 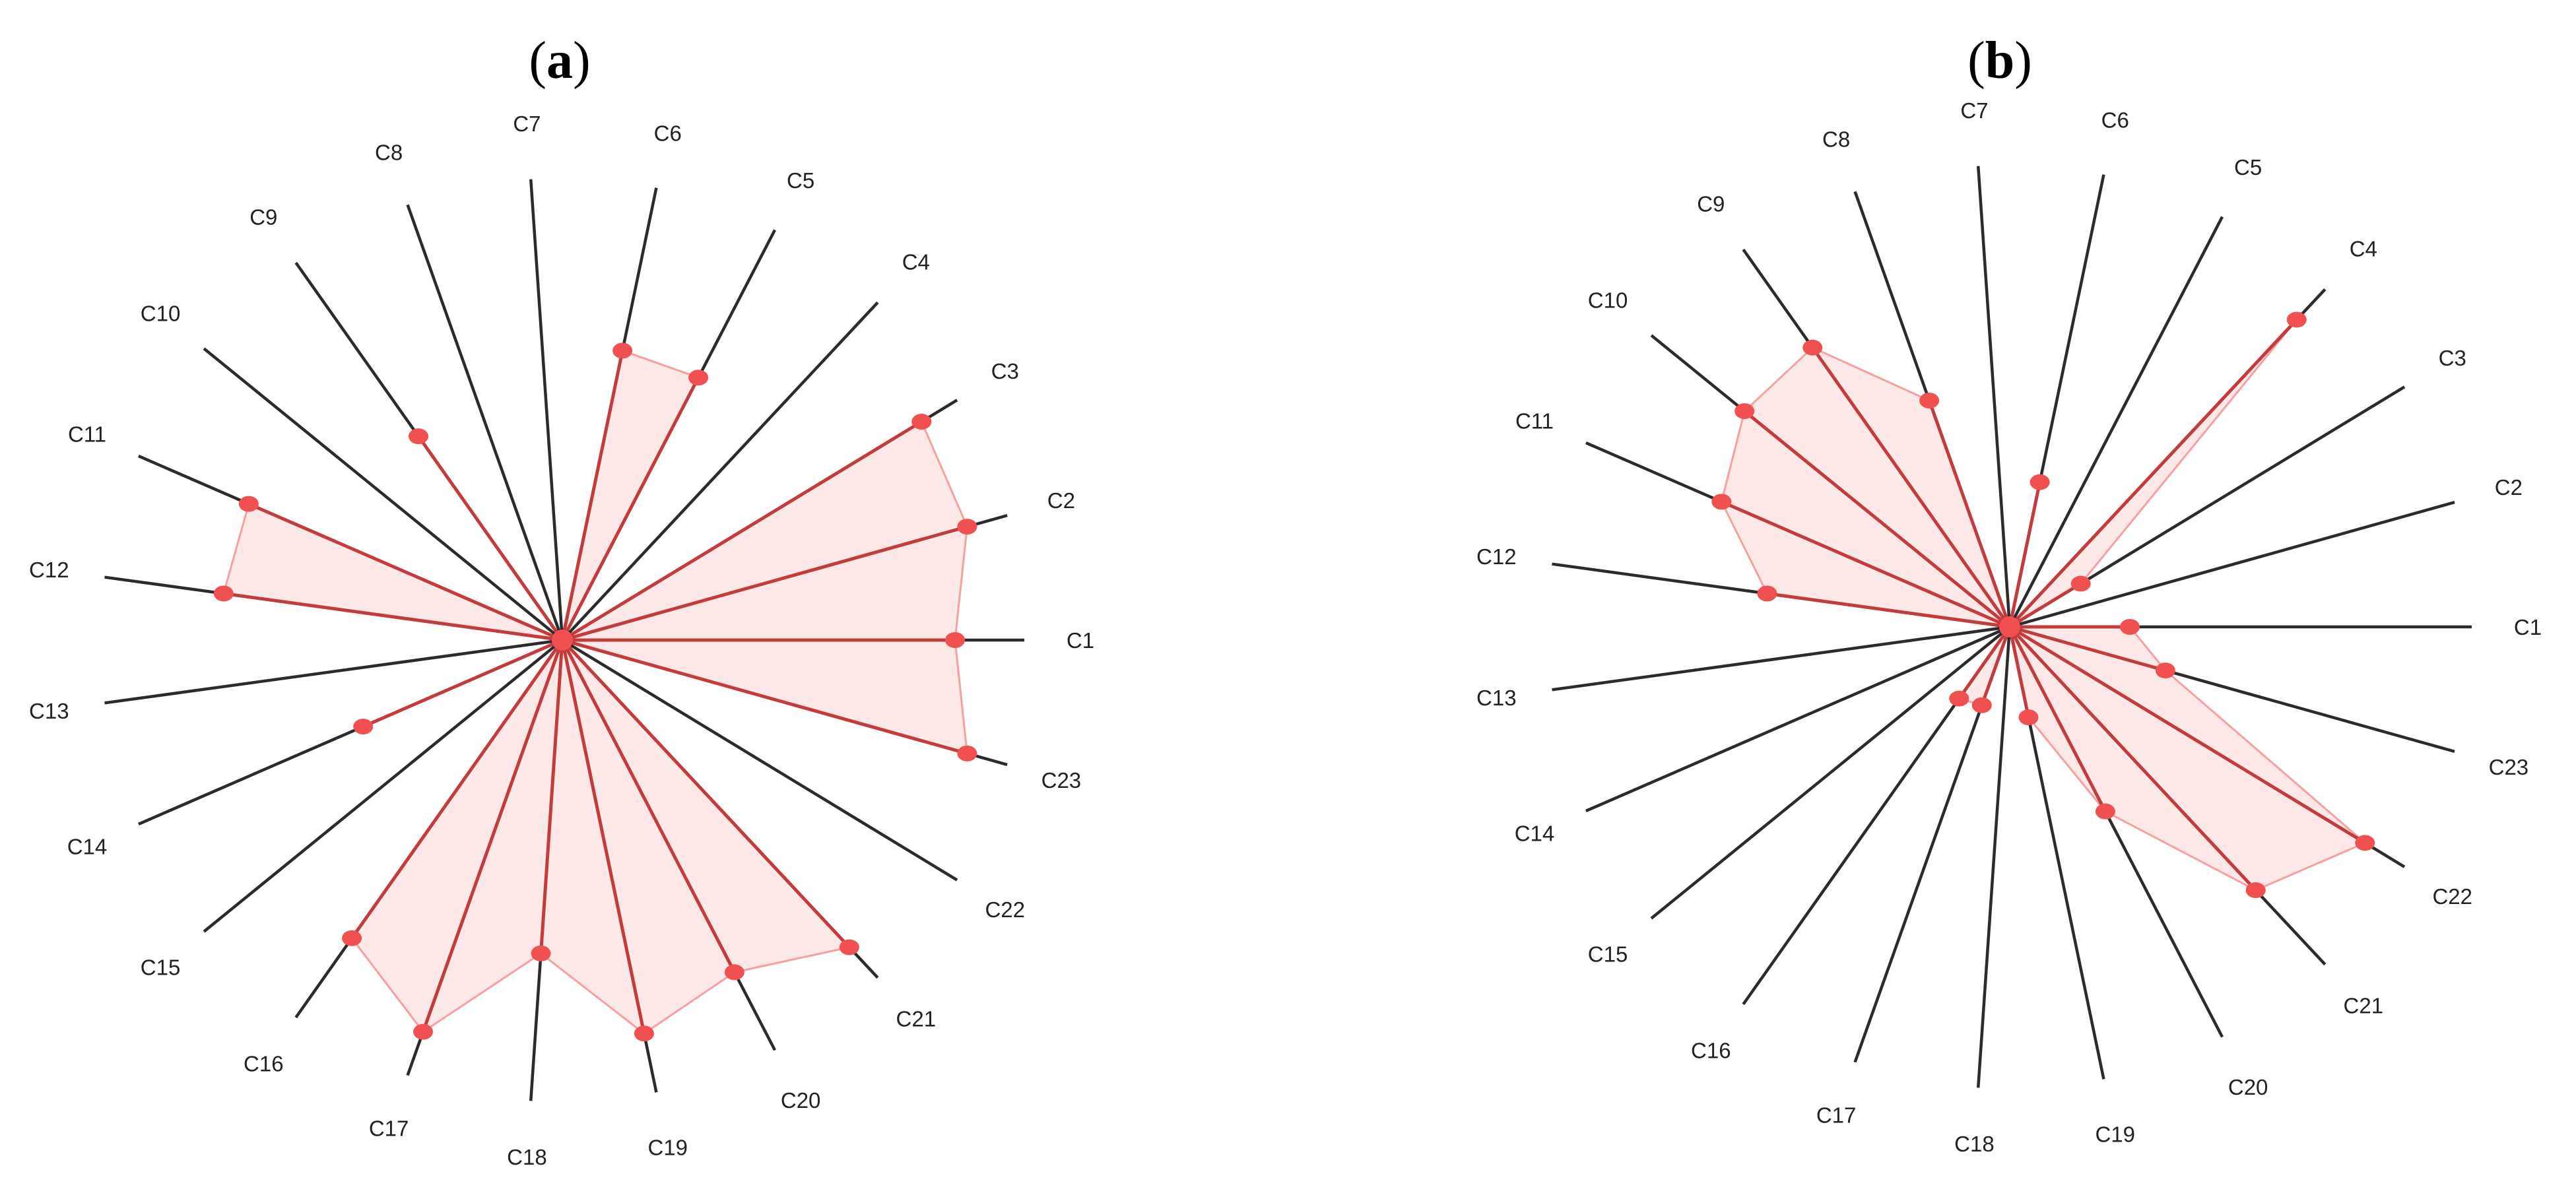 I want to click on axis-line-c10, so click(x=383, y=494).